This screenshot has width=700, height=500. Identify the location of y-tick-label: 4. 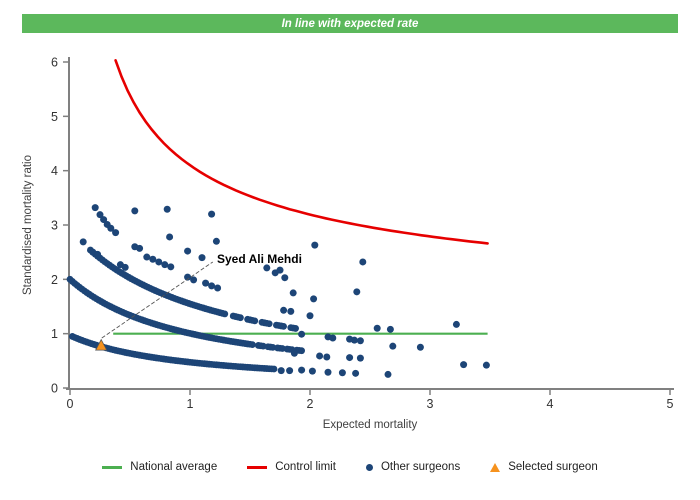
(54, 171).